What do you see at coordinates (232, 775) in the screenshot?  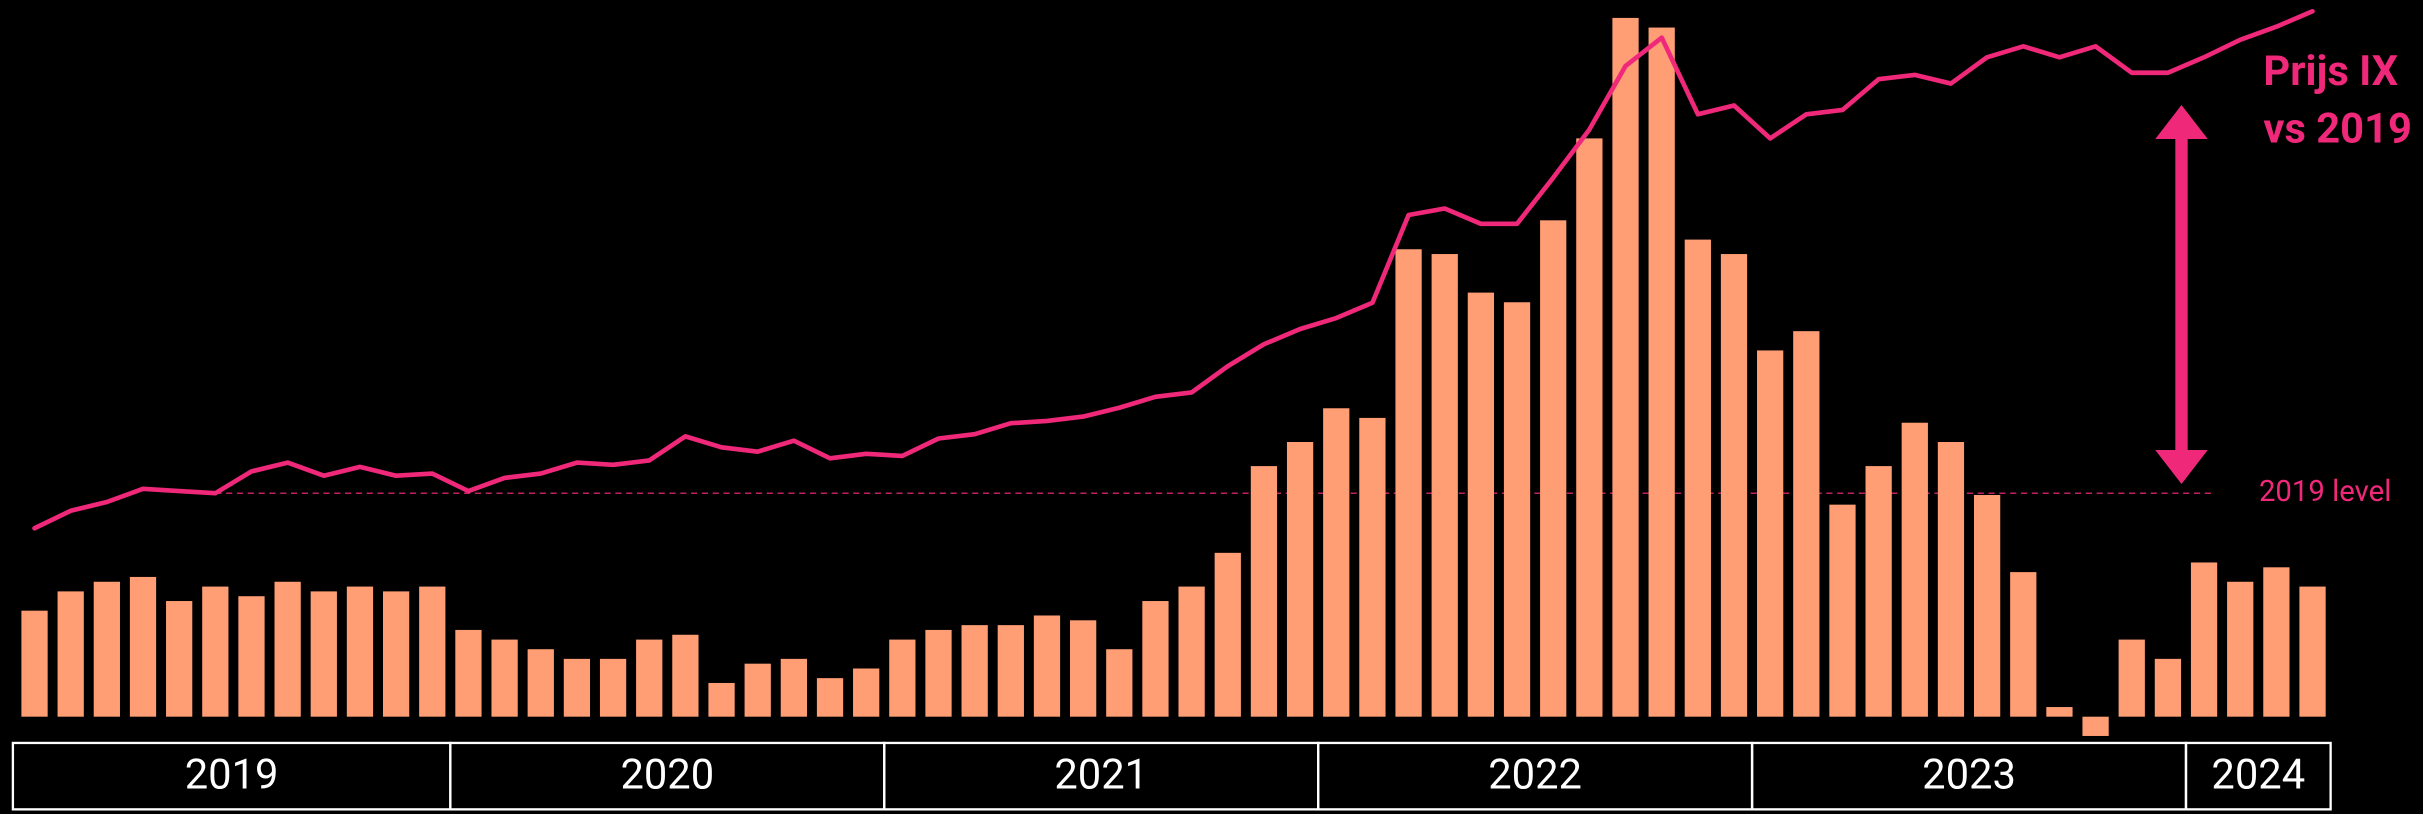 I see `year-label: 2019` at bounding box center [232, 775].